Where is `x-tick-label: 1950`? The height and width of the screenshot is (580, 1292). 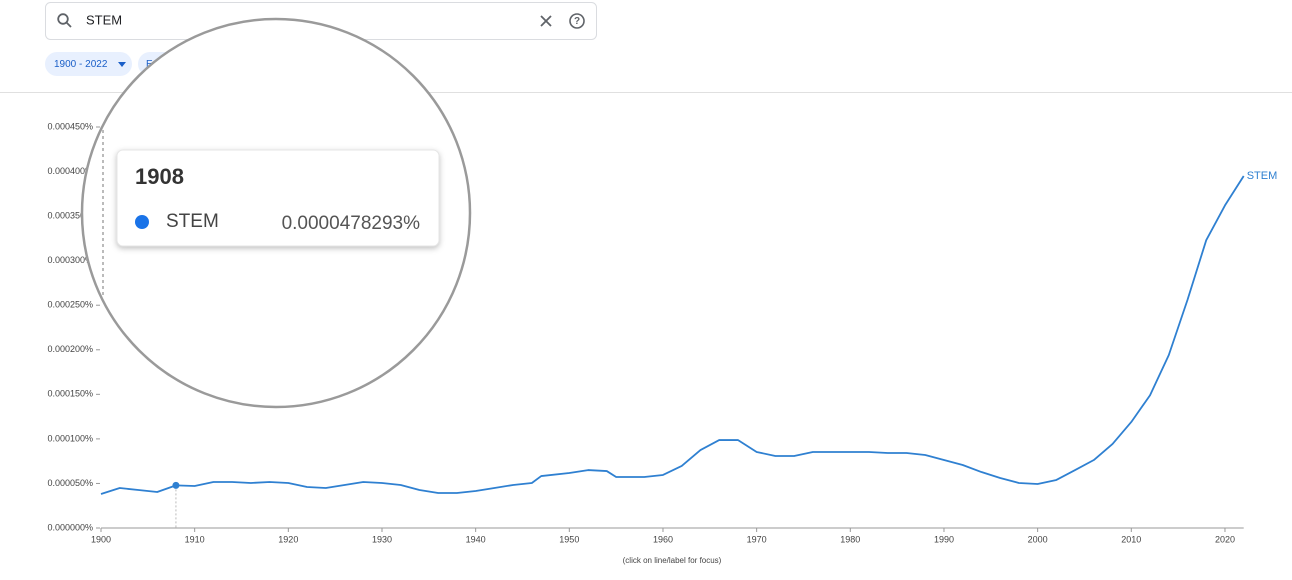 x-tick-label: 1950 is located at coordinates (569, 539).